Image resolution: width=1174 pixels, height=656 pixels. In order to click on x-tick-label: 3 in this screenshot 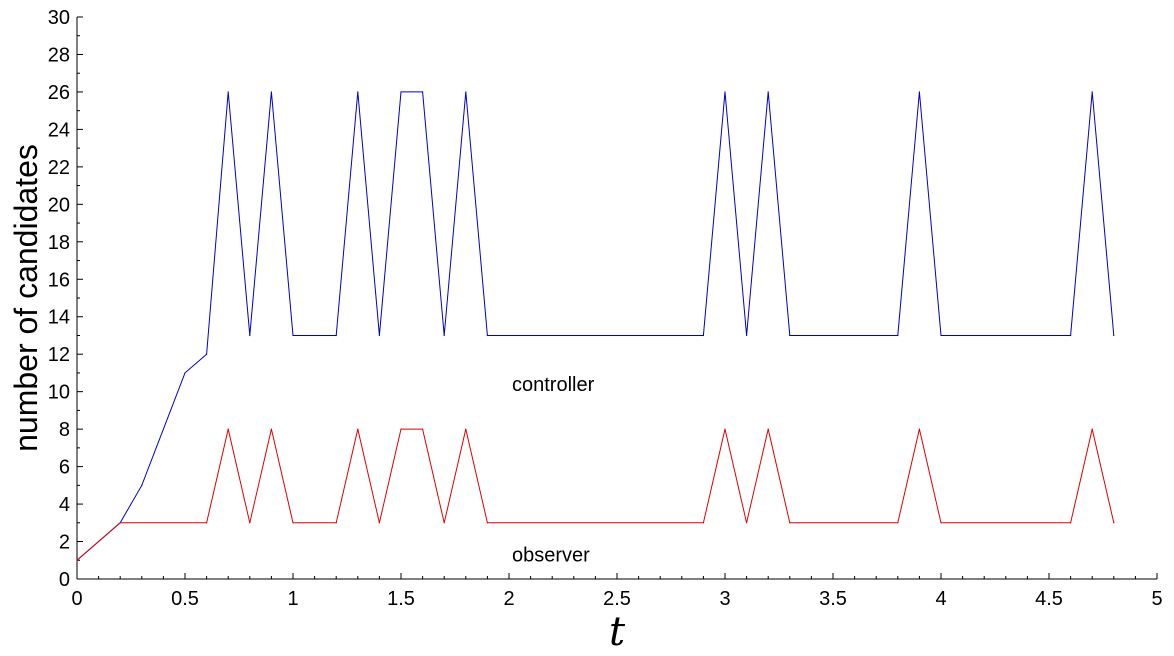, I will do `click(724, 599)`.